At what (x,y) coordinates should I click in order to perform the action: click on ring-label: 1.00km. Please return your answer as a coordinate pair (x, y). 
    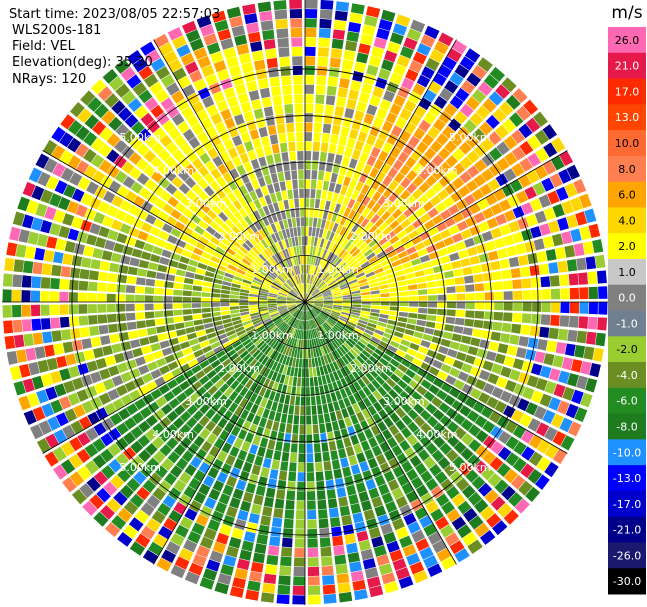
    Looking at the image, I should click on (338, 269).